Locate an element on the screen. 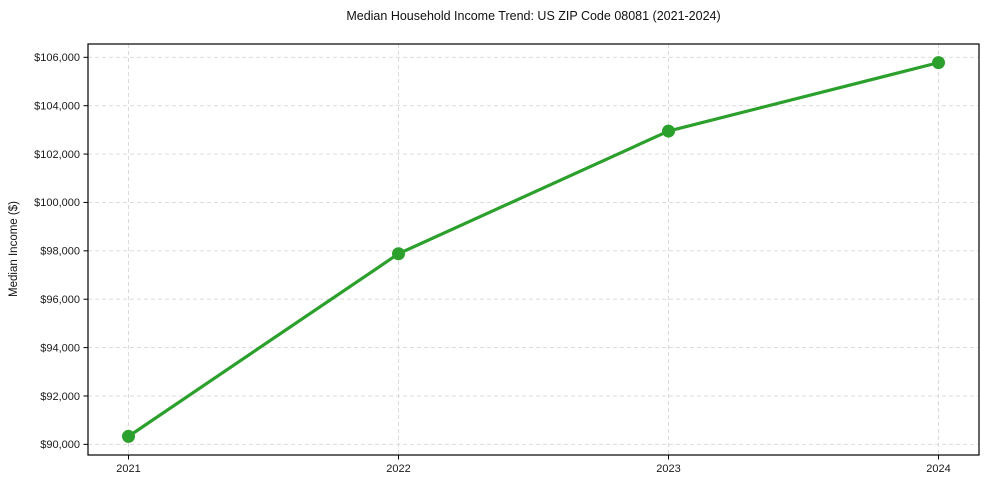  data-point-2024 is located at coordinates (938, 63).